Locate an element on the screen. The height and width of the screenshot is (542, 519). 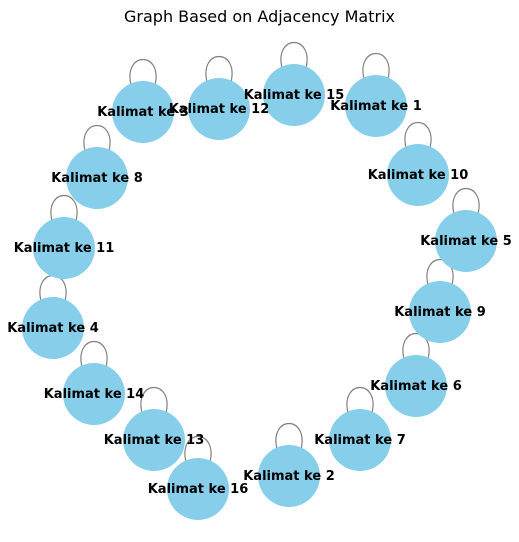
node-label-11: Kalimat ke 11 is located at coordinates (64, 248).